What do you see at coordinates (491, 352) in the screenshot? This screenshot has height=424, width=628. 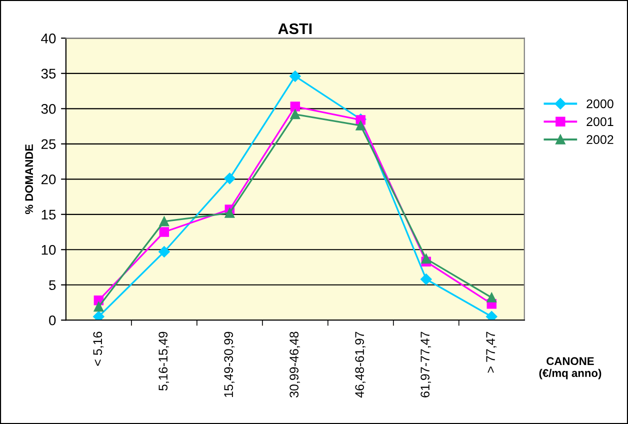 I see `x-tick-label: > 77,47` at bounding box center [491, 352].